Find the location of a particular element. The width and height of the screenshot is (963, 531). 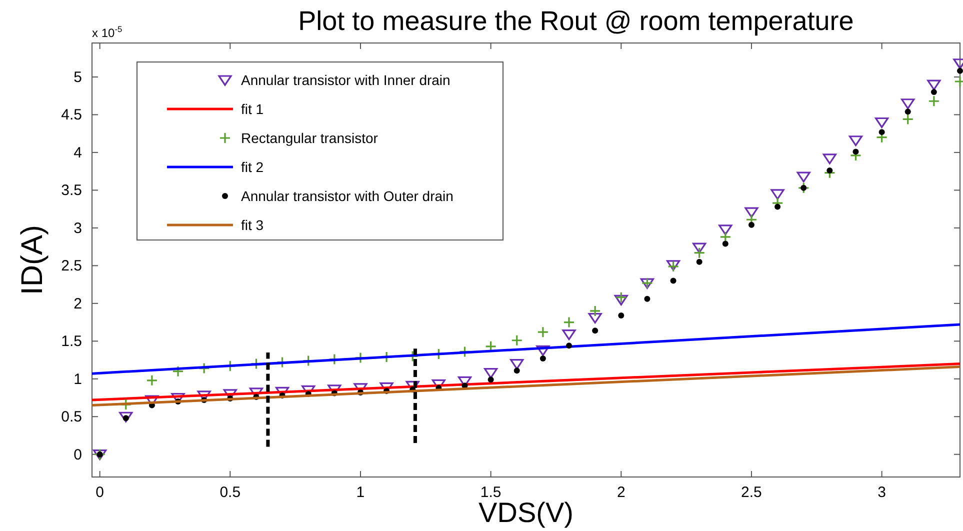

x-tick-label: 1 is located at coordinates (360, 492).